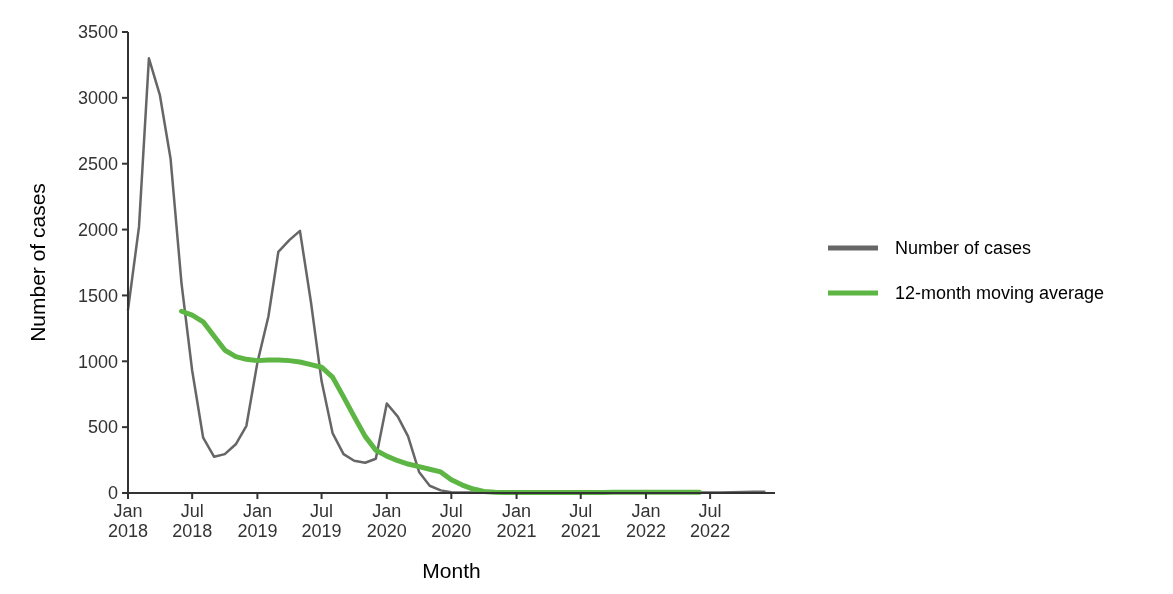 The image size is (1173, 594). I want to click on y-tick-label: 1500, so click(97, 295).